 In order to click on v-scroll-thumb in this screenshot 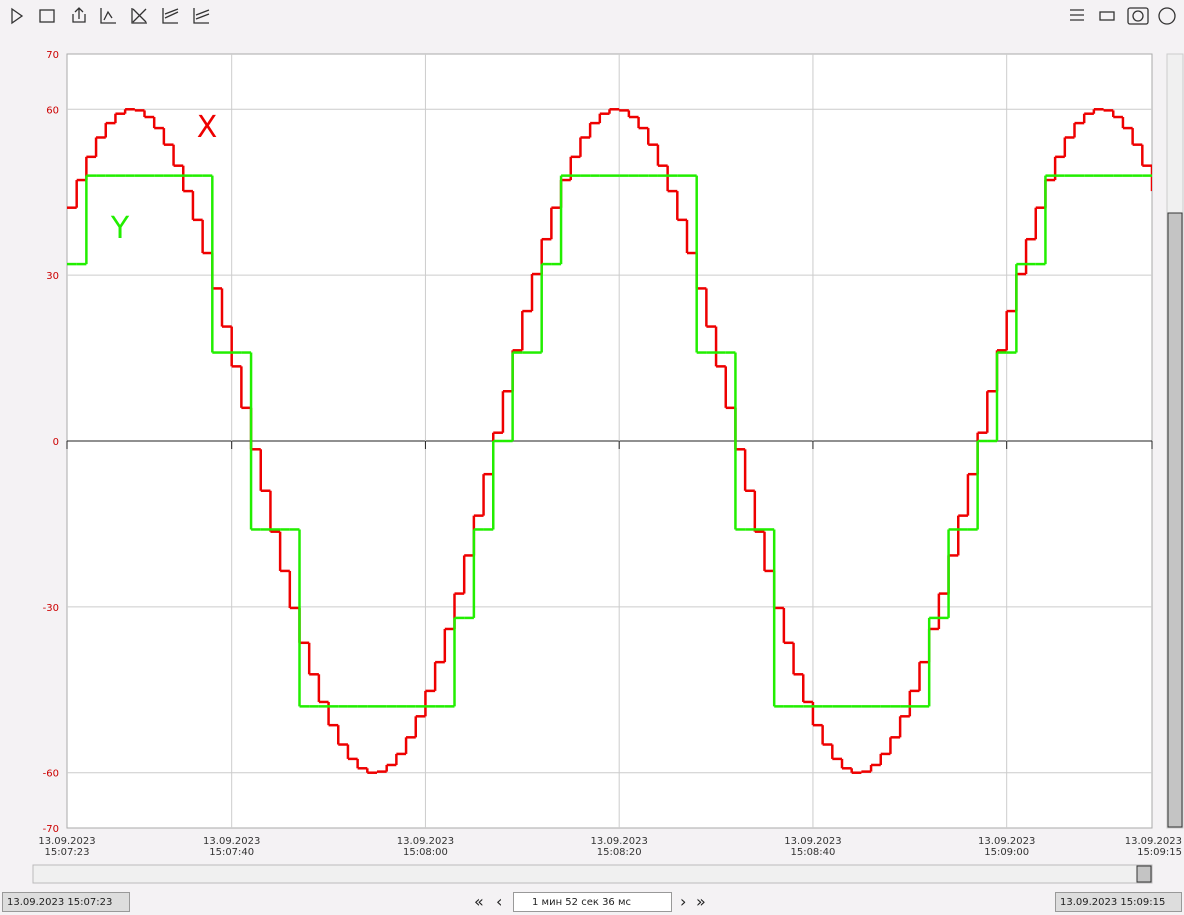, I will do `click(1175, 520)`.